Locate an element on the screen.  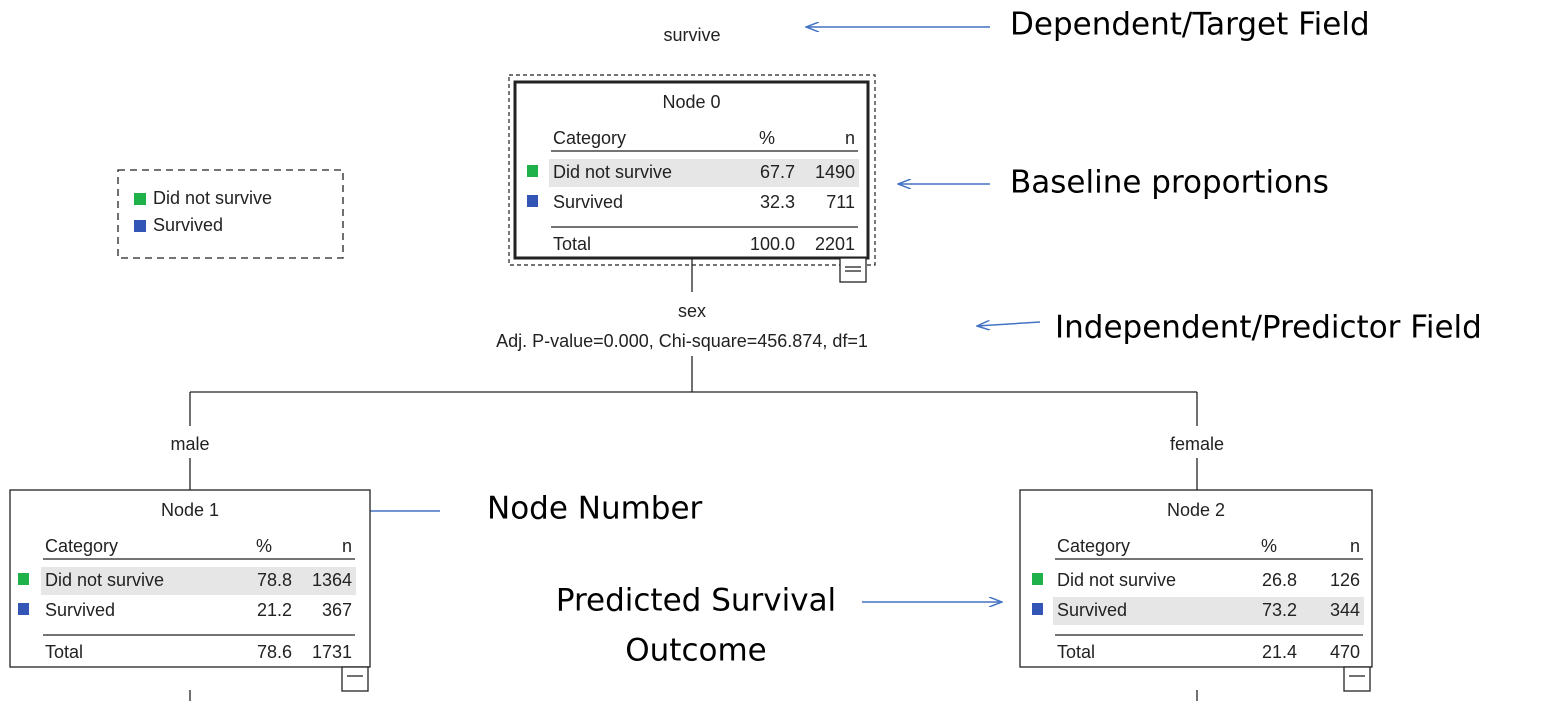
annotation: Predicted Survival is located at coordinates (696, 601).